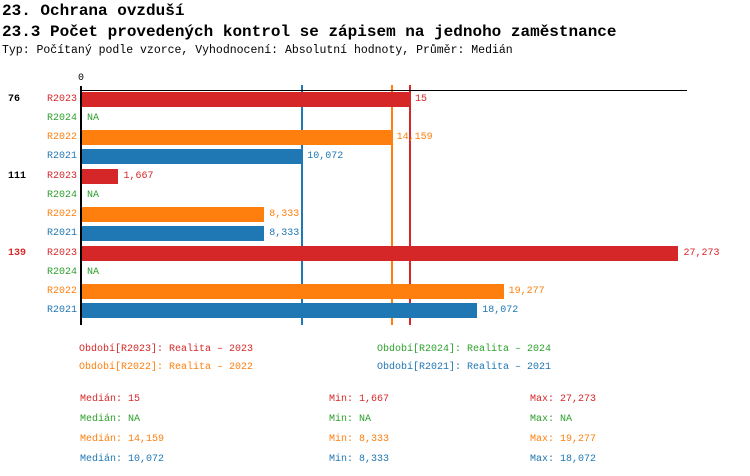  What do you see at coordinates (563, 439) in the screenshot?
I see `stat-max-r2022: Max: 19,277` at bounding box center [563, 439].